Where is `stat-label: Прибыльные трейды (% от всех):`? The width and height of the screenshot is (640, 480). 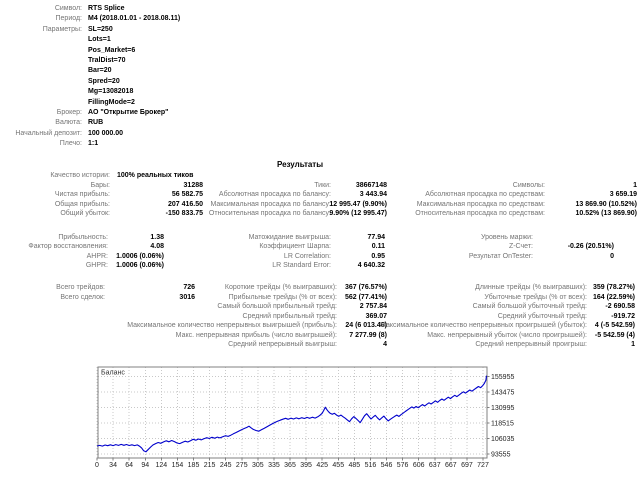
stat-label: Прибыльные трейды (% от всех): is located at coordinates (282, 297).